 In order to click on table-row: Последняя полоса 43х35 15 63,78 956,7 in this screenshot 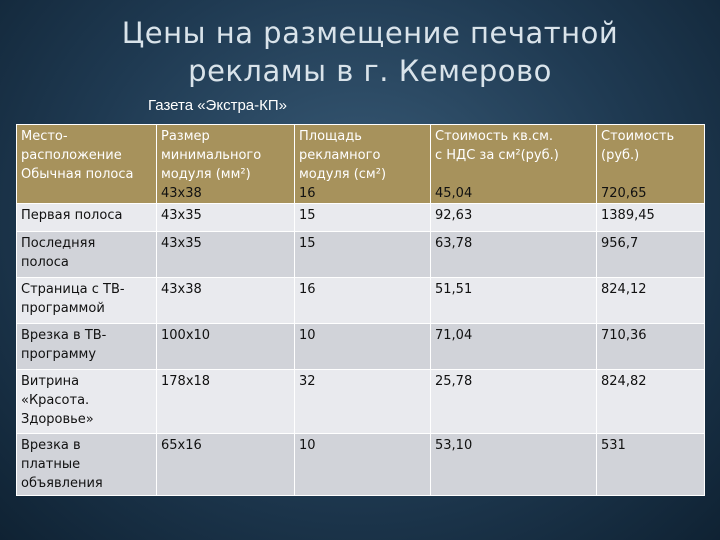, I will do `click(360, 254)`.